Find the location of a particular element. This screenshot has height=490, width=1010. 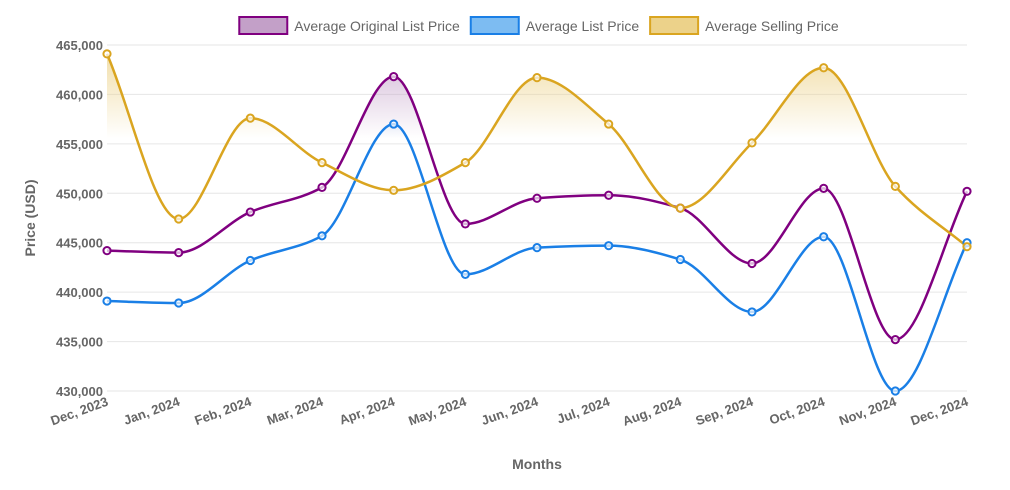

x-tick-label: May, 2024 is located at coordinates (437, 410).